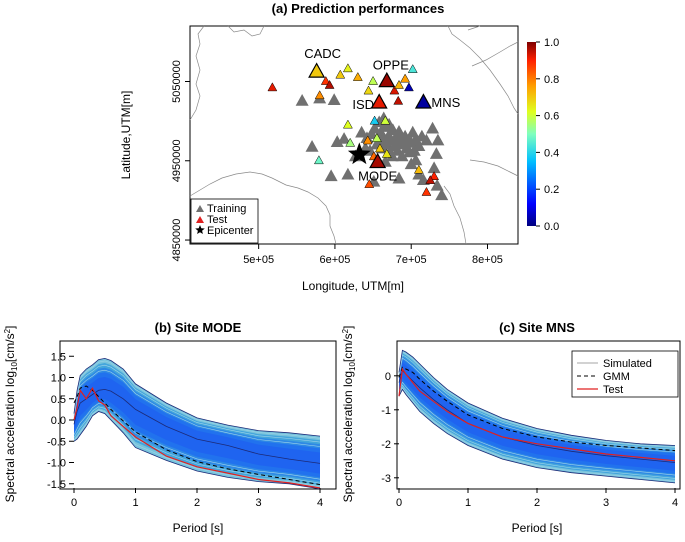 This screenshot has width=685, height=542. I want to click on colorbar-tick-label: 1.0, so click(551, 43).